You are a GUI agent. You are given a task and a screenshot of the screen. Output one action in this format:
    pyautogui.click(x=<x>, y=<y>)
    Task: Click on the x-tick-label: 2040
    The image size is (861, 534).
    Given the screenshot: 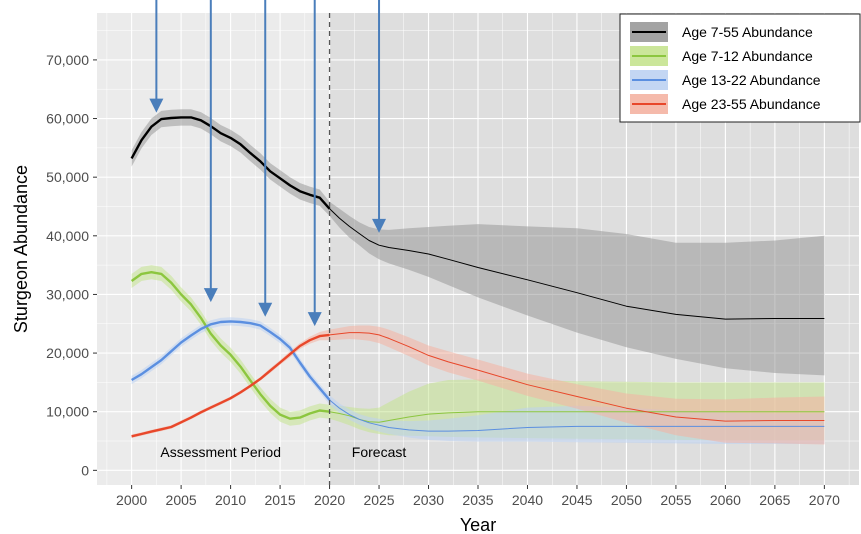 What is the action you would take?
    pyautogui.click(x=527, y=500)
    